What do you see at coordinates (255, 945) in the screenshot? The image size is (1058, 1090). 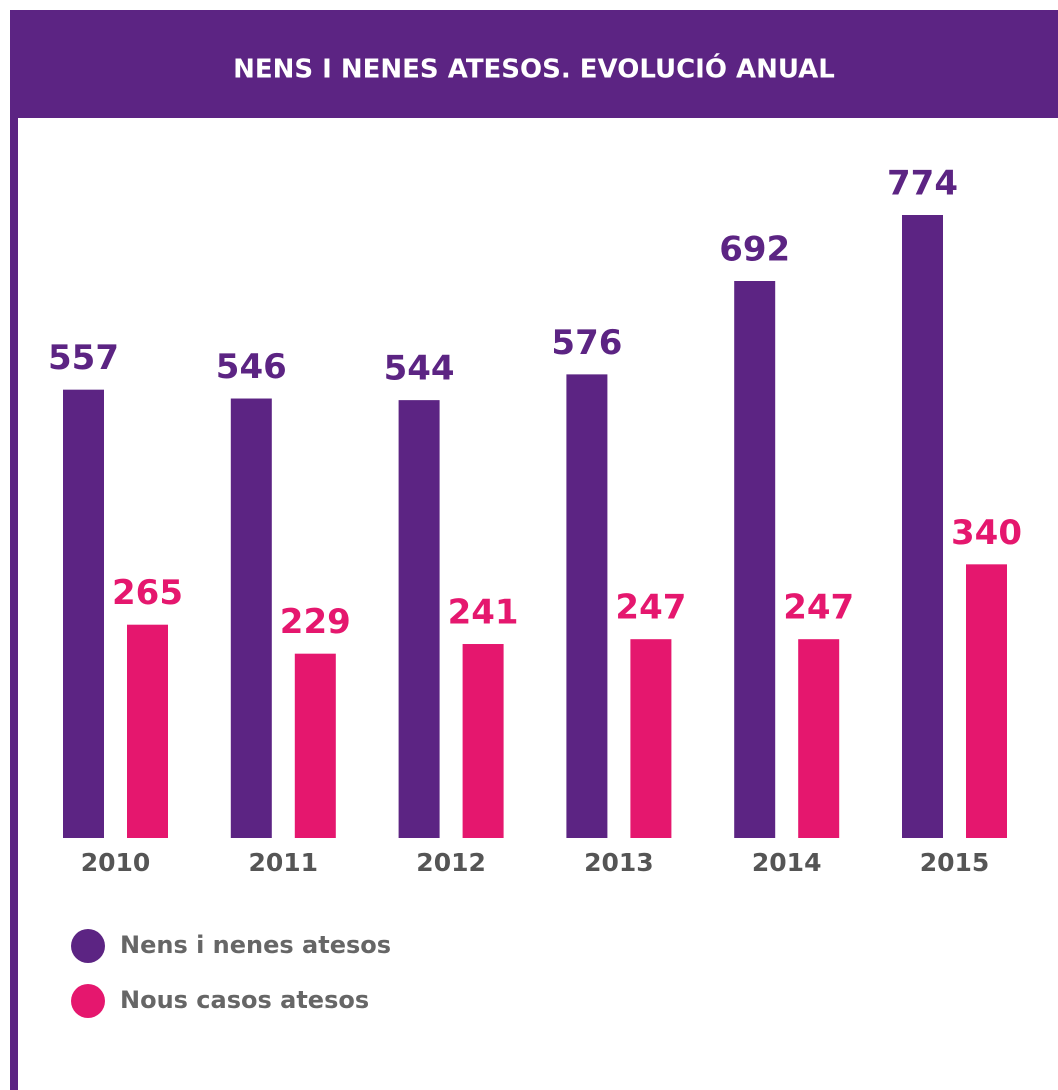 I see `legend-label: Nens i nenes atesos` at bounding box center [255, 945].